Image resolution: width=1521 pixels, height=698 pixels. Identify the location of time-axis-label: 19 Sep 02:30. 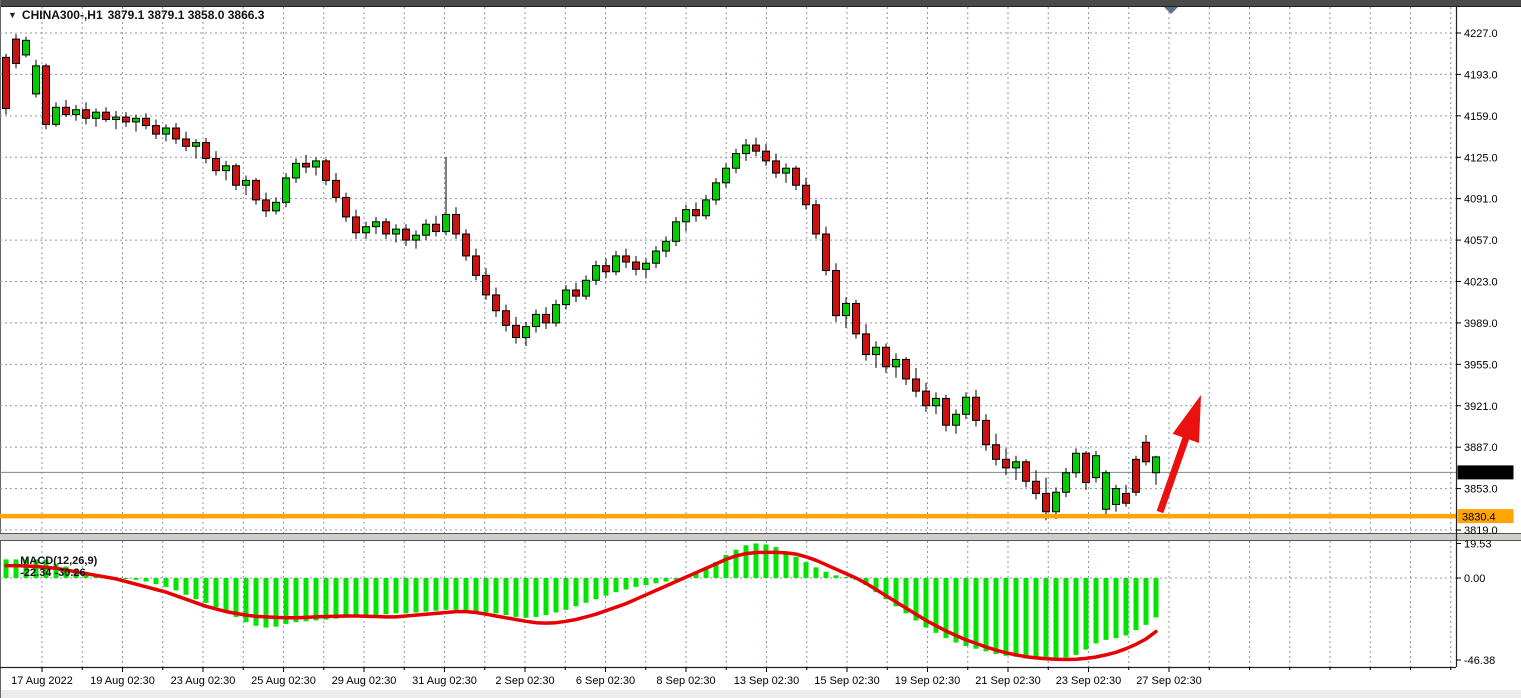
(927, 681).